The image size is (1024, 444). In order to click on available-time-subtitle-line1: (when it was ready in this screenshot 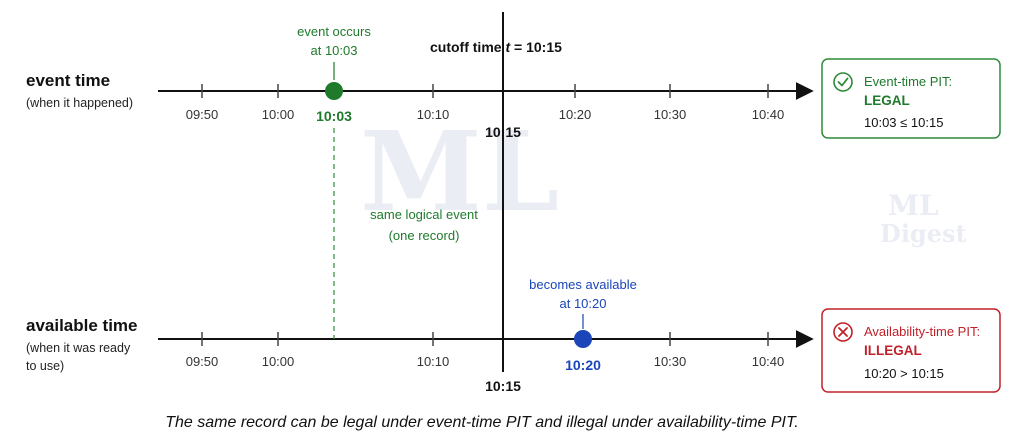, I will do `click(78, 348)`.